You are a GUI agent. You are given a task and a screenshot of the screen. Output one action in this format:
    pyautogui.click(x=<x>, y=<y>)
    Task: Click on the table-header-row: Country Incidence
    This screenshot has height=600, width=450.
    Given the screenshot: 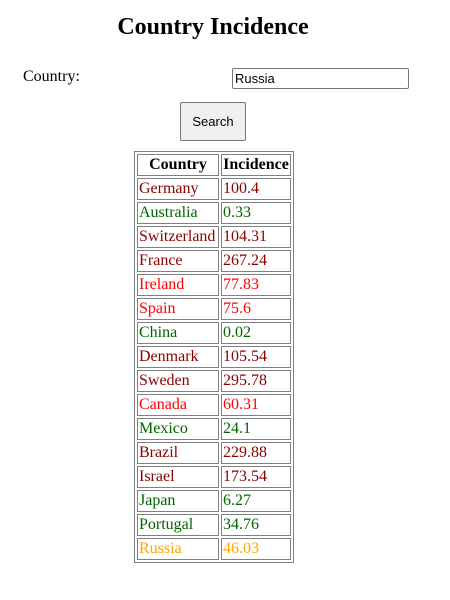 What is the action you would take?
    pyautogui.click(x=214, y=165)
    